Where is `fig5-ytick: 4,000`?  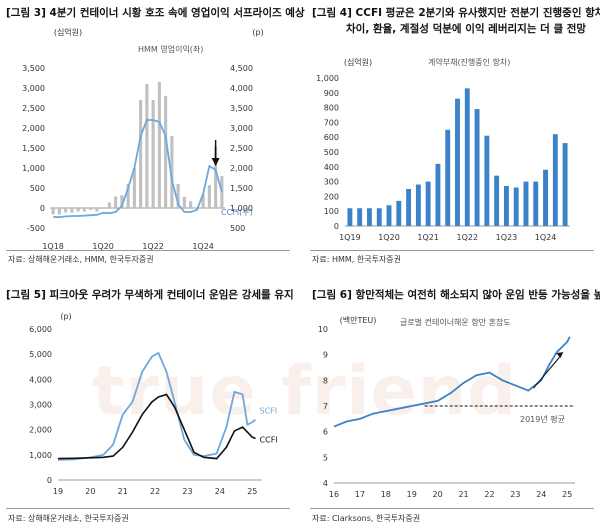 fig5-ytick: 4,000 is located at coordinates (40, 379).